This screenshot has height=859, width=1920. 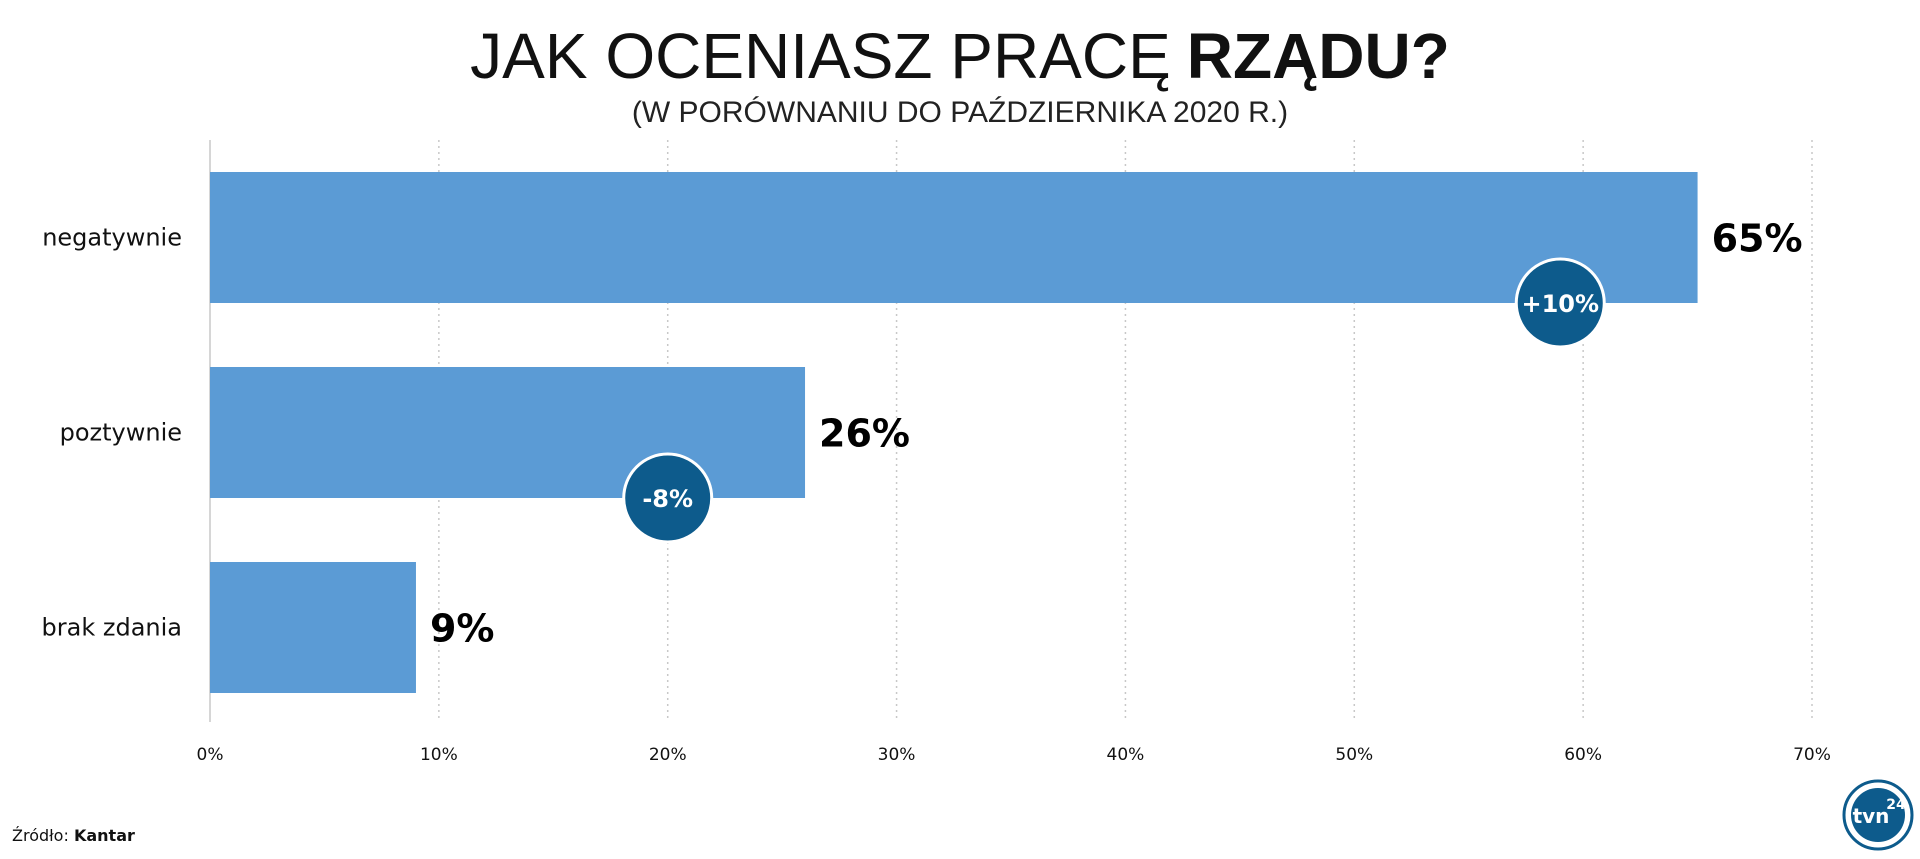 What do you see at coordinates (121, 433) in the screenshot?
I see `category-label: poztywnie` at bounding box center [121, 433].